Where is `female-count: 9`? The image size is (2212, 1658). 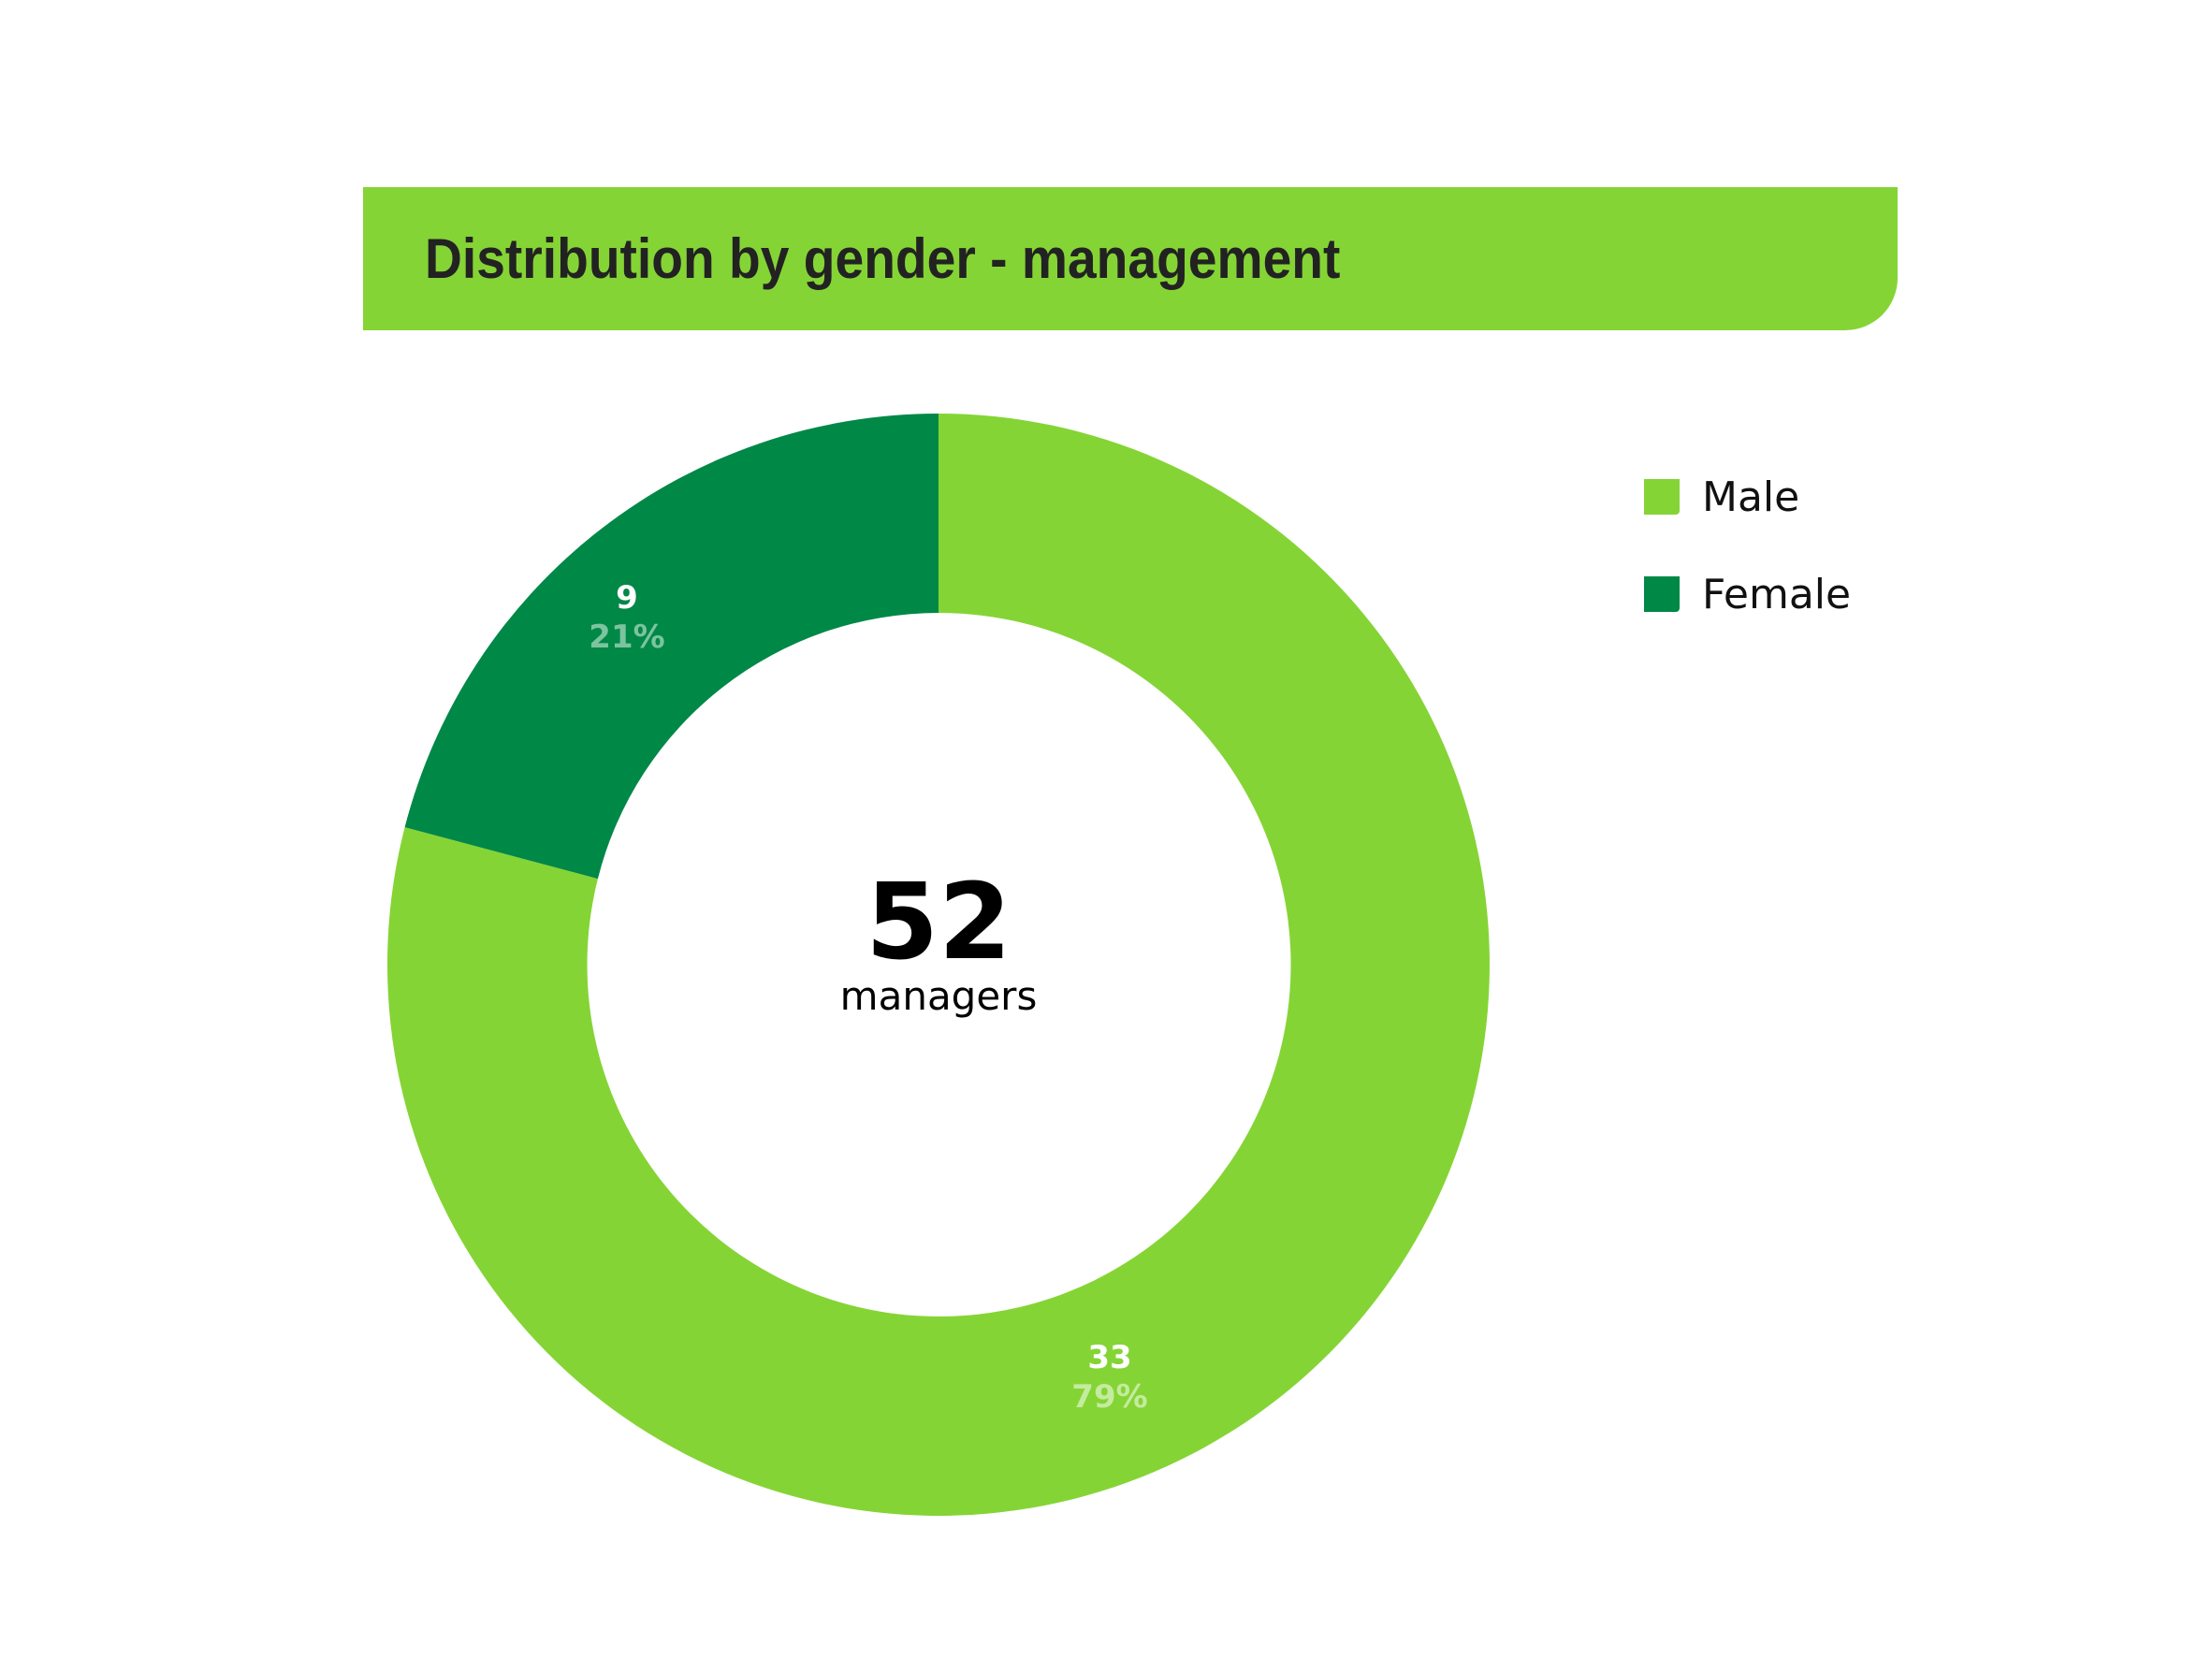 female-count: 9 is located at coordinates (627, 598).